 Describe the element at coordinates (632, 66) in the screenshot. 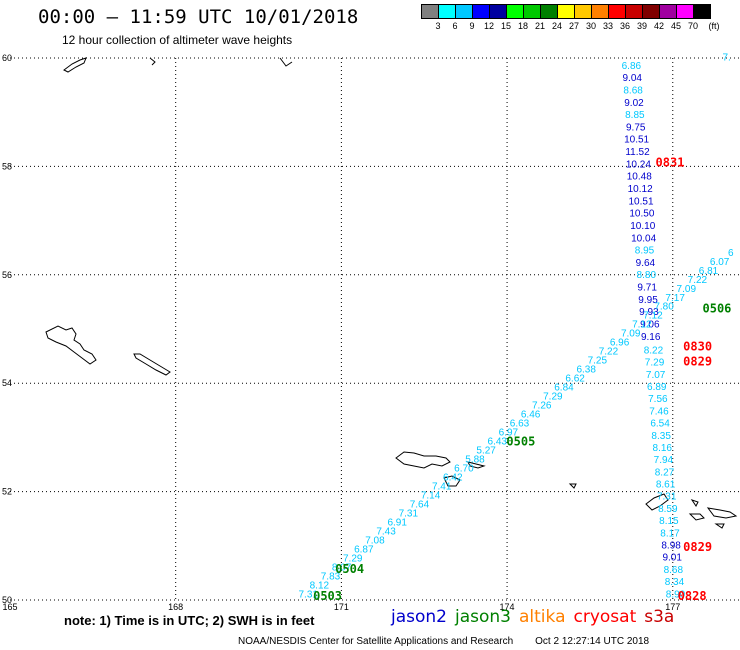

I see `wave-height-label: 6.86` at that location.